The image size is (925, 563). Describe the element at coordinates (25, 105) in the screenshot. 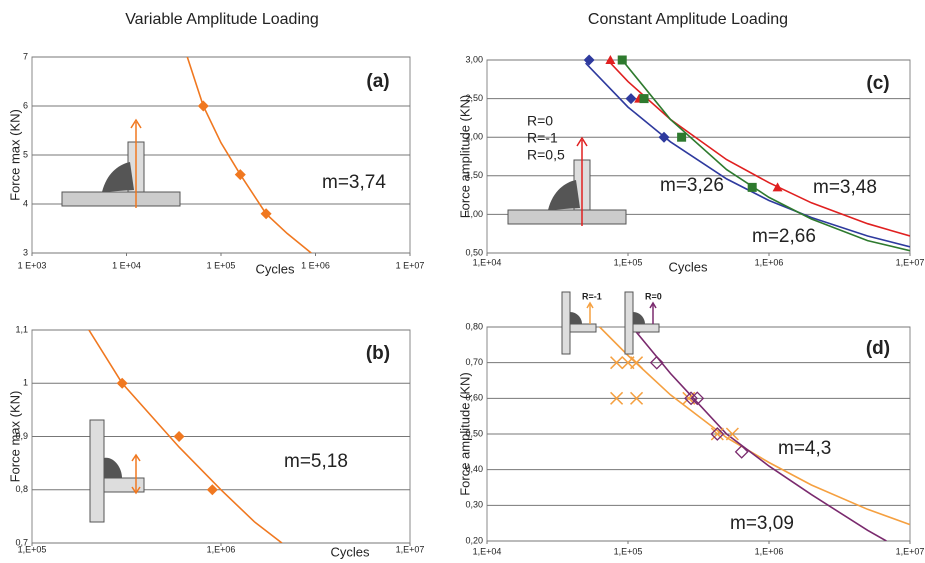

I see `y-tick-label: 6` at that location.